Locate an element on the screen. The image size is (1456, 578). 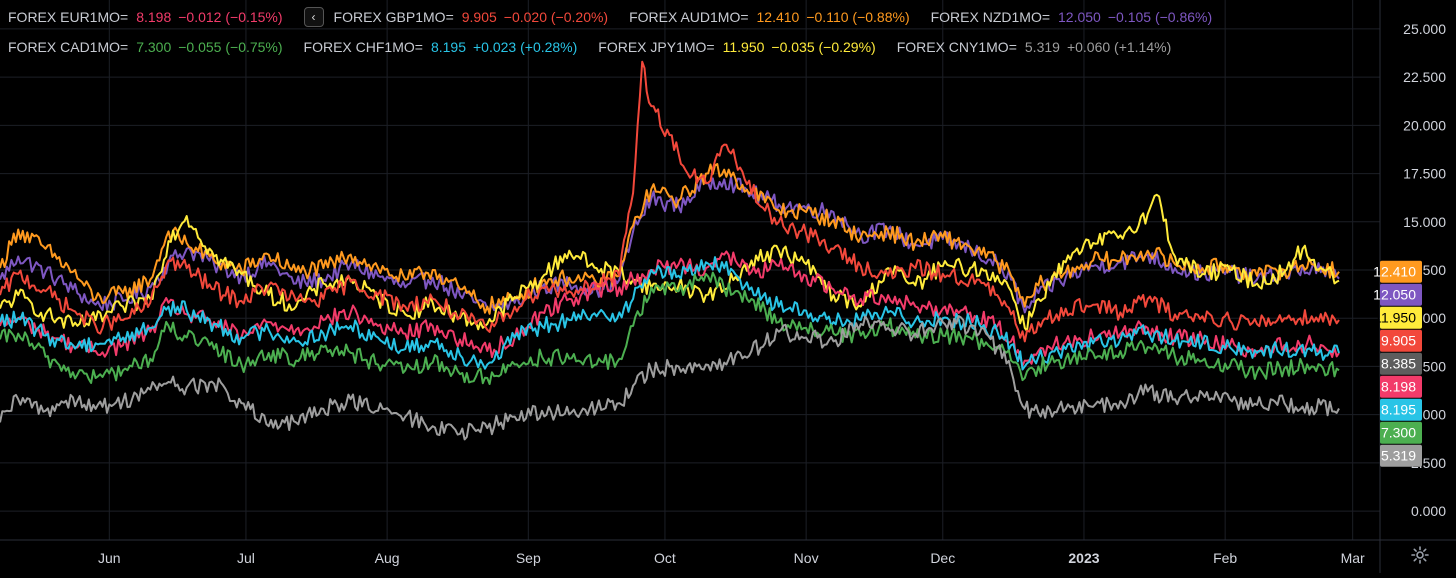
price-label: 9.905 is located at coordinates (1401, 340).